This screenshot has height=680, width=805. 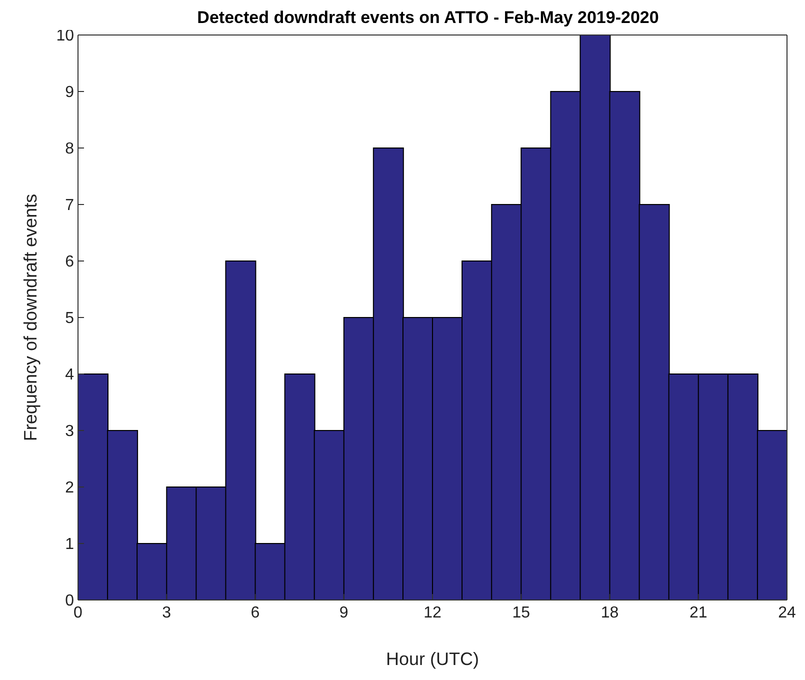 What do you see at coordinates (432, 658) in the screenshot?
I see `x-axis-title: Hour (UTC)` at bounding box center [432, 658].